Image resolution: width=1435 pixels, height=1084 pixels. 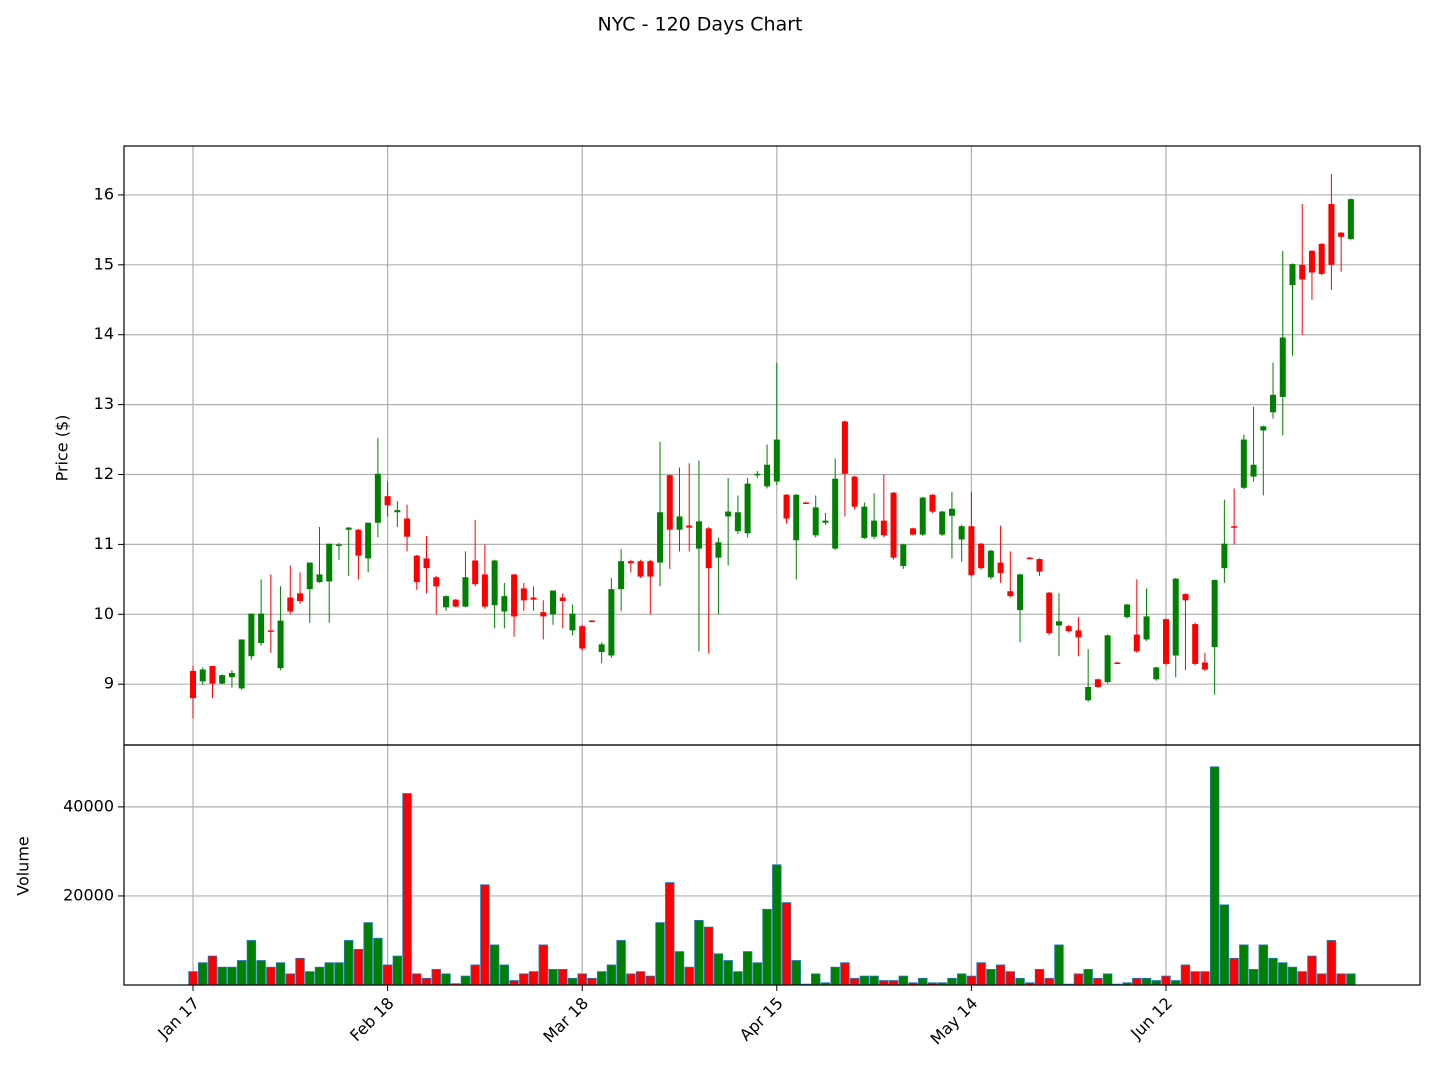 I want to click on x-tick-label: Apr 15, so click(x=761, y=1019).